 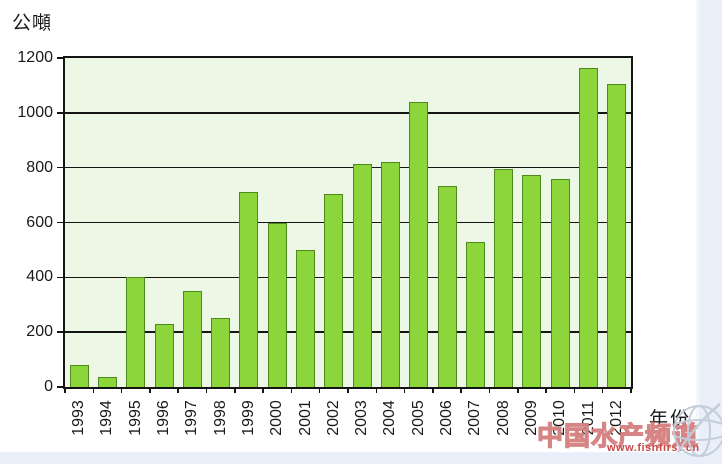 I want to click on bar-2006, so click(x=447, y=286).